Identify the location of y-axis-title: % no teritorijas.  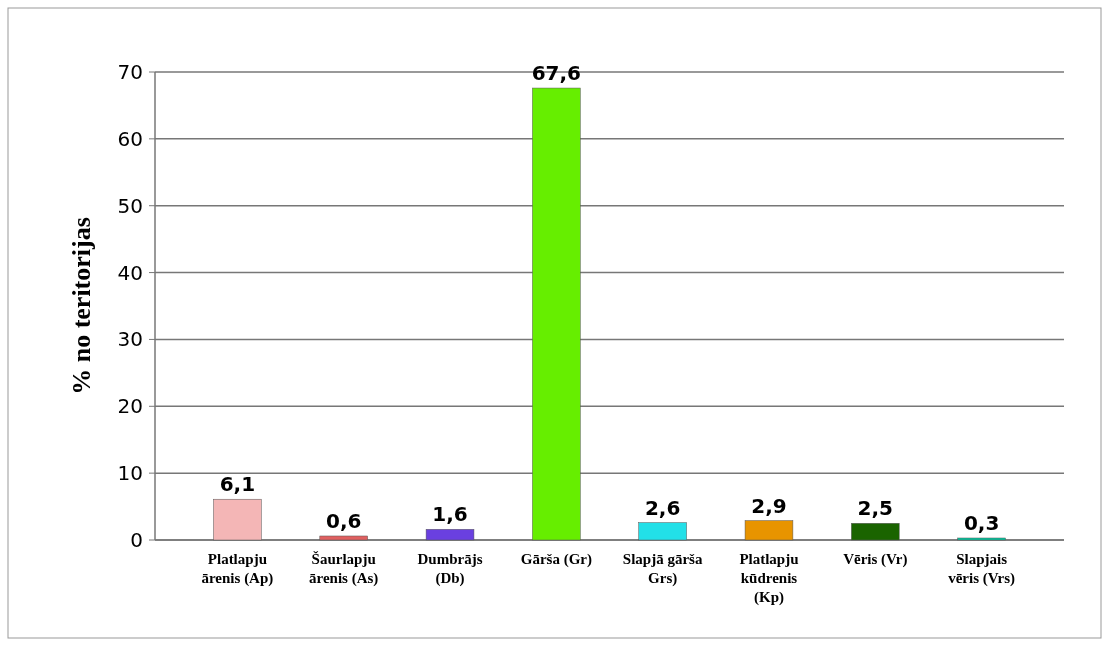
(81, 306).